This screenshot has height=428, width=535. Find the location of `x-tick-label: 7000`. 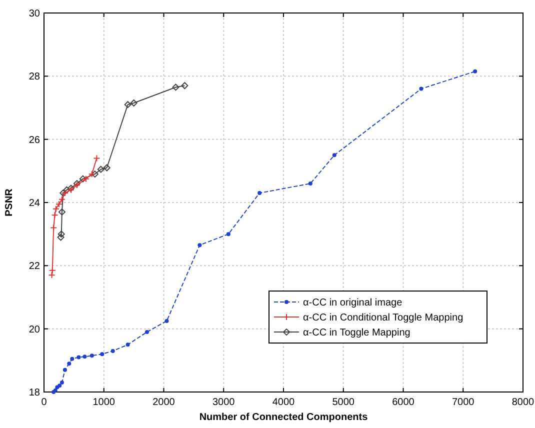

x-tick-label: 7000 is located at coordinates (463, 402).